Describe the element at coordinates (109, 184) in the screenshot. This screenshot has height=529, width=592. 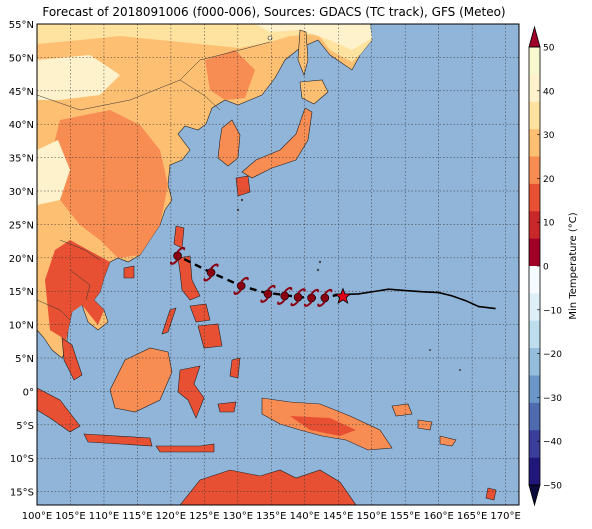
I see `warm-patch-china` at that location.